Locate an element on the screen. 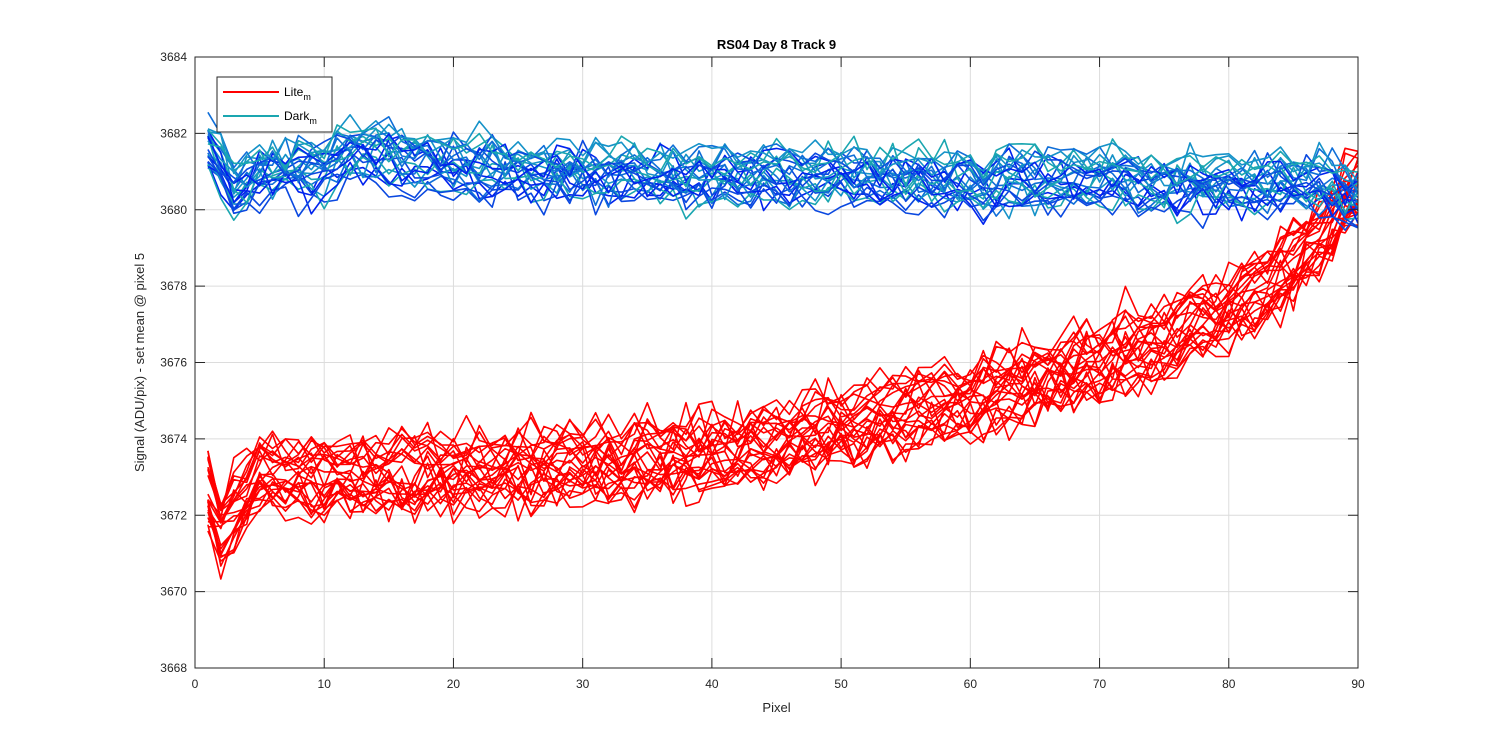 This screenshot has height=750, width=1500. legend: Litem Darkm is located at coordinates (274, 104).